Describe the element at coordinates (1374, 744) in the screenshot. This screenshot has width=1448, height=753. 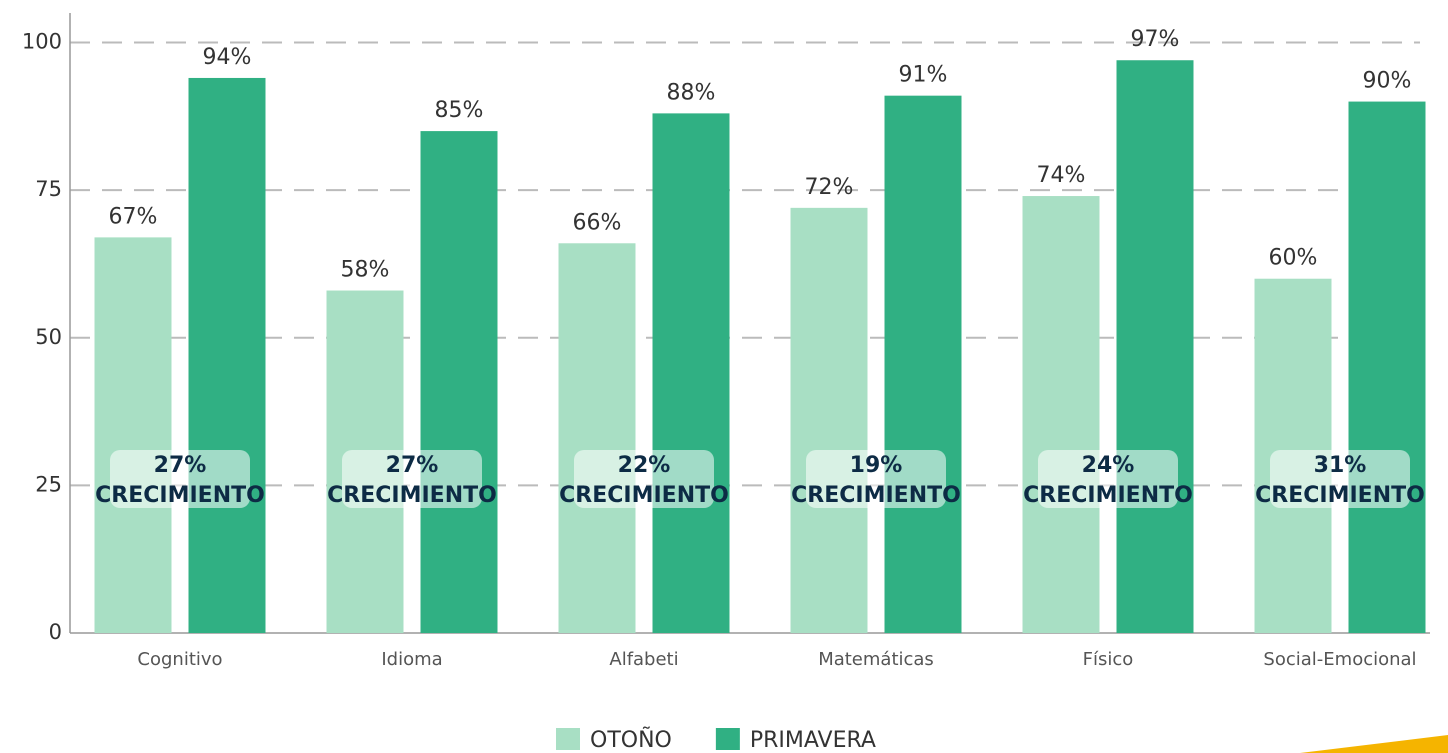
I see `decoration` at that location.